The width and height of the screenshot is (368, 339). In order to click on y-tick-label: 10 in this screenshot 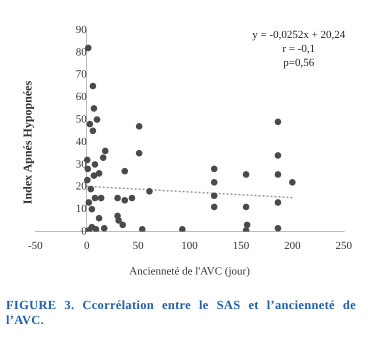, I will do `click(82, 209)`.